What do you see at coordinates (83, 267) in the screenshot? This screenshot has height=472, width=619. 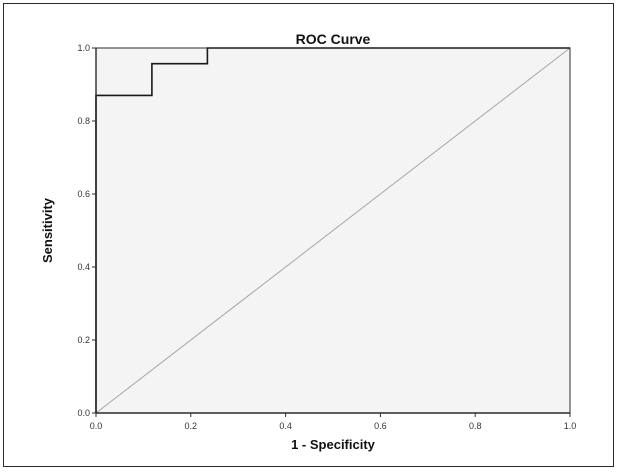 I see `y-tick-label: 0.4` at bounding box center [83, 267].